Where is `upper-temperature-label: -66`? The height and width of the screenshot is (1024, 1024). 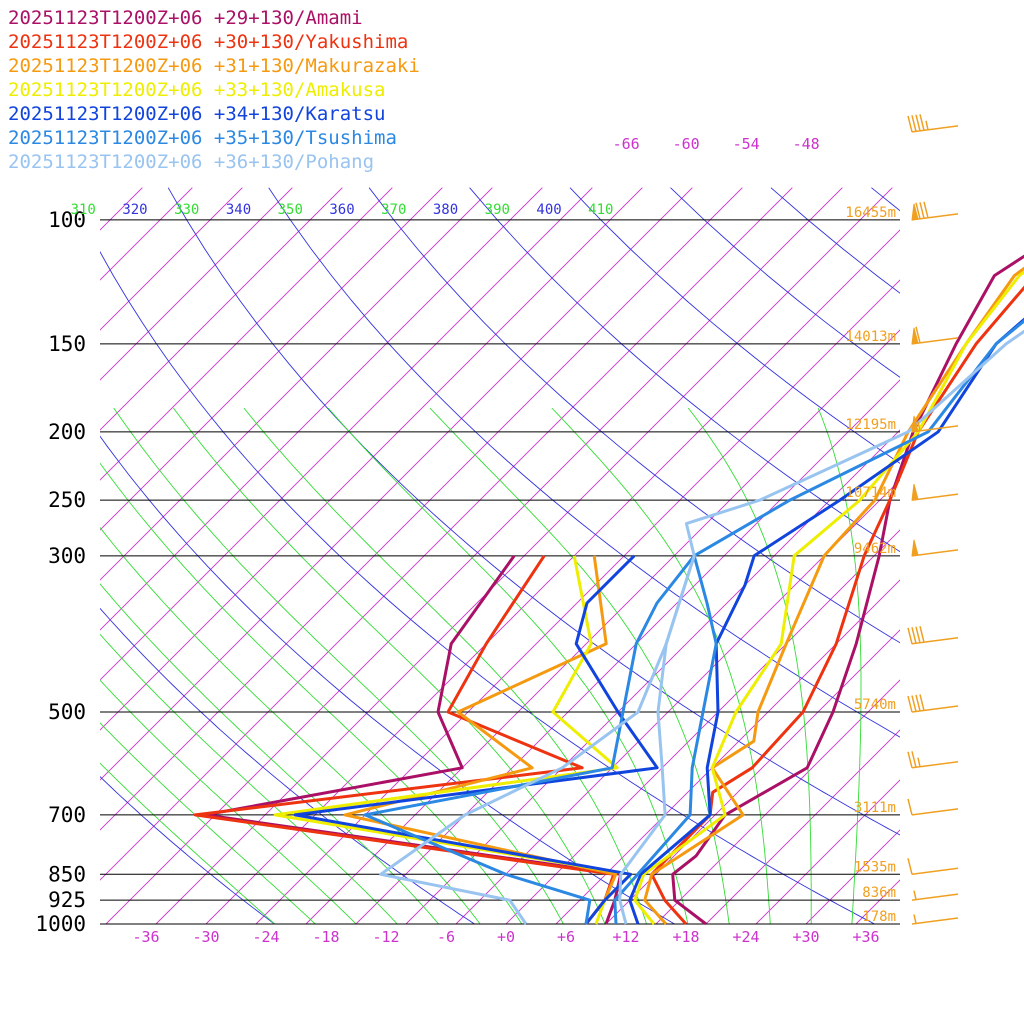
upper-temperature-label: -66 is located at coordinates (626, 144).